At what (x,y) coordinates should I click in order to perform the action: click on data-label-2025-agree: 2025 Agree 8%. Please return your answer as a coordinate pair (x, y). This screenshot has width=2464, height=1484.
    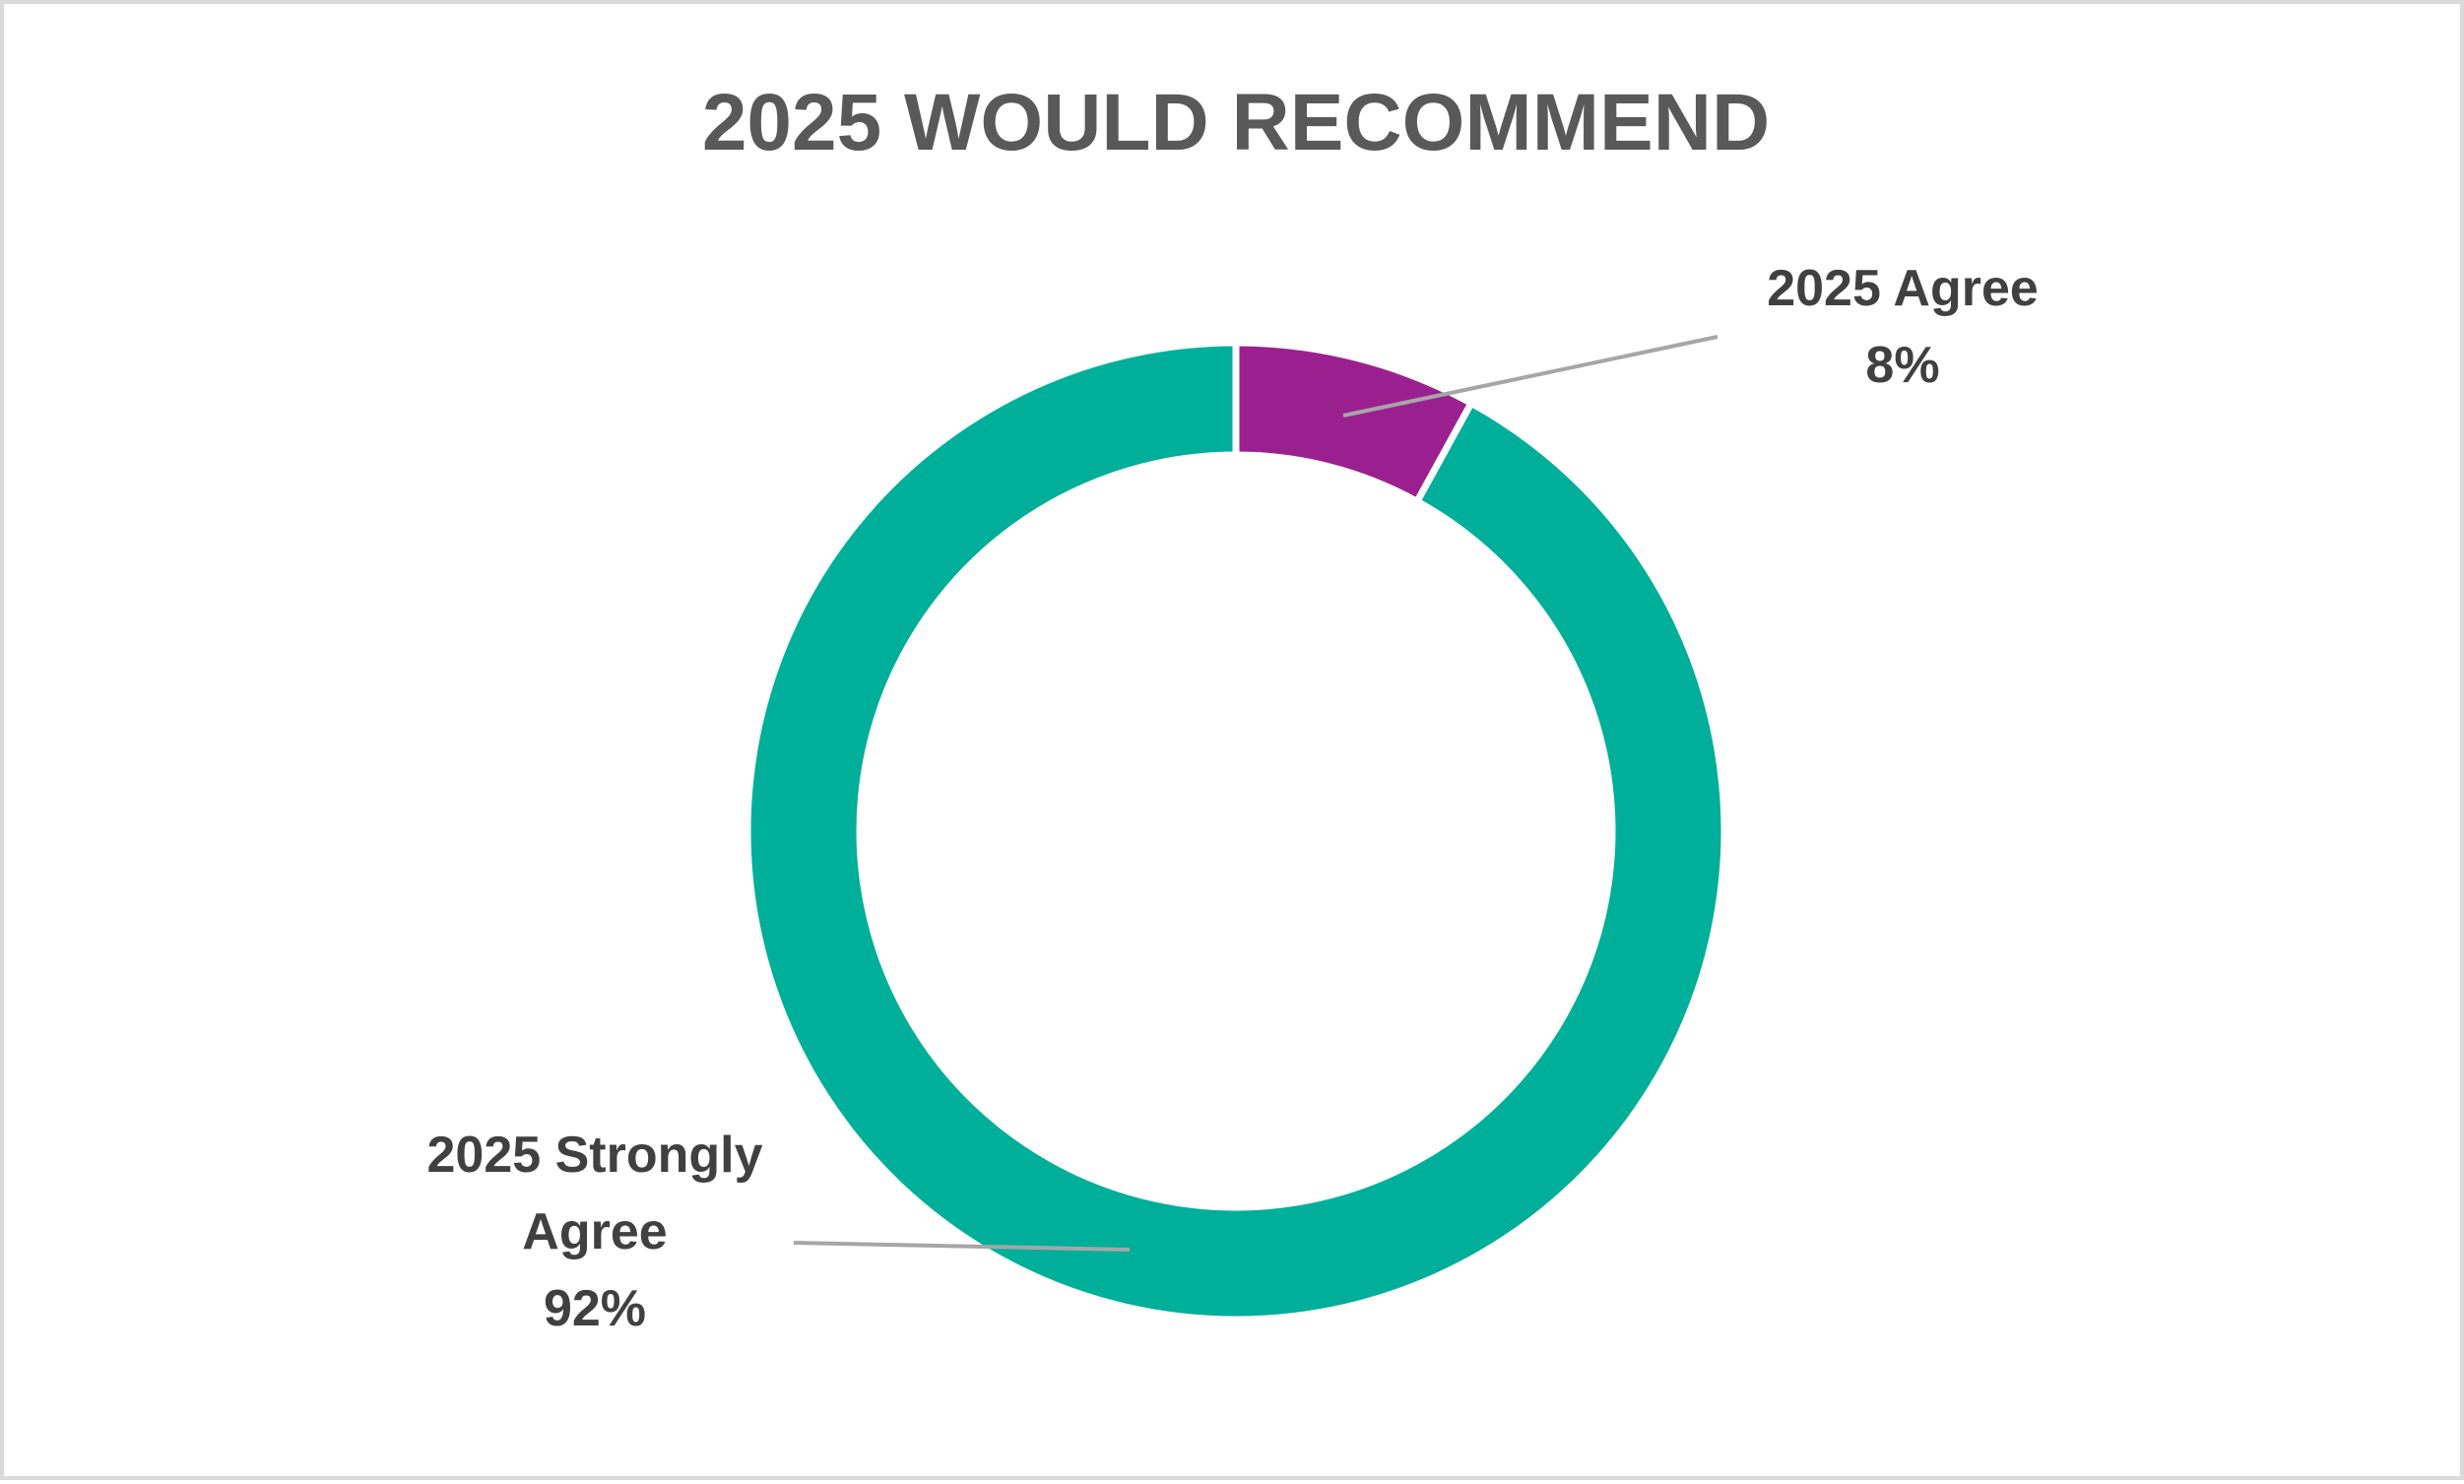
    Looking at the image, I should click on (1903, 327).